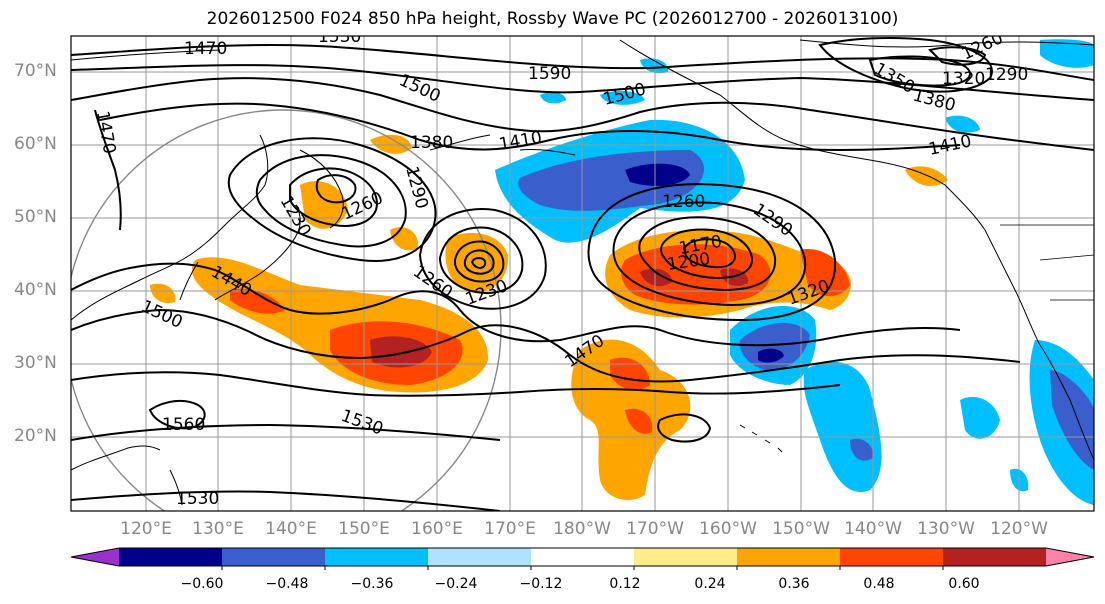  I want to click on lon-tick-label: 130°W, so click(946, 529).